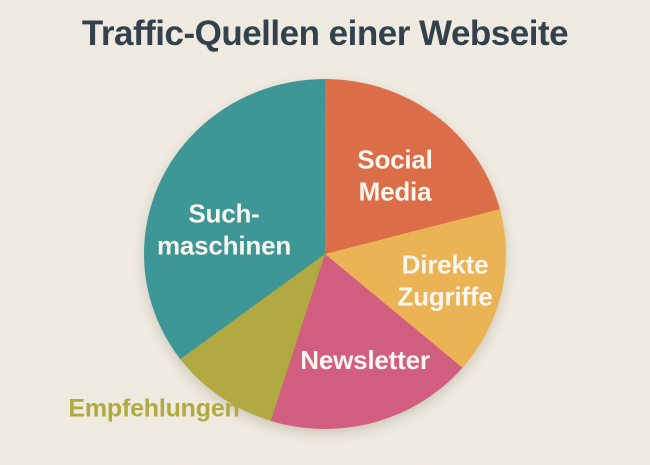  What do you see at coordinates (365, 360) in the screenshot?
I see `pie-slice-label-newsletter: Newsletter` at bounding box center [365, 360].